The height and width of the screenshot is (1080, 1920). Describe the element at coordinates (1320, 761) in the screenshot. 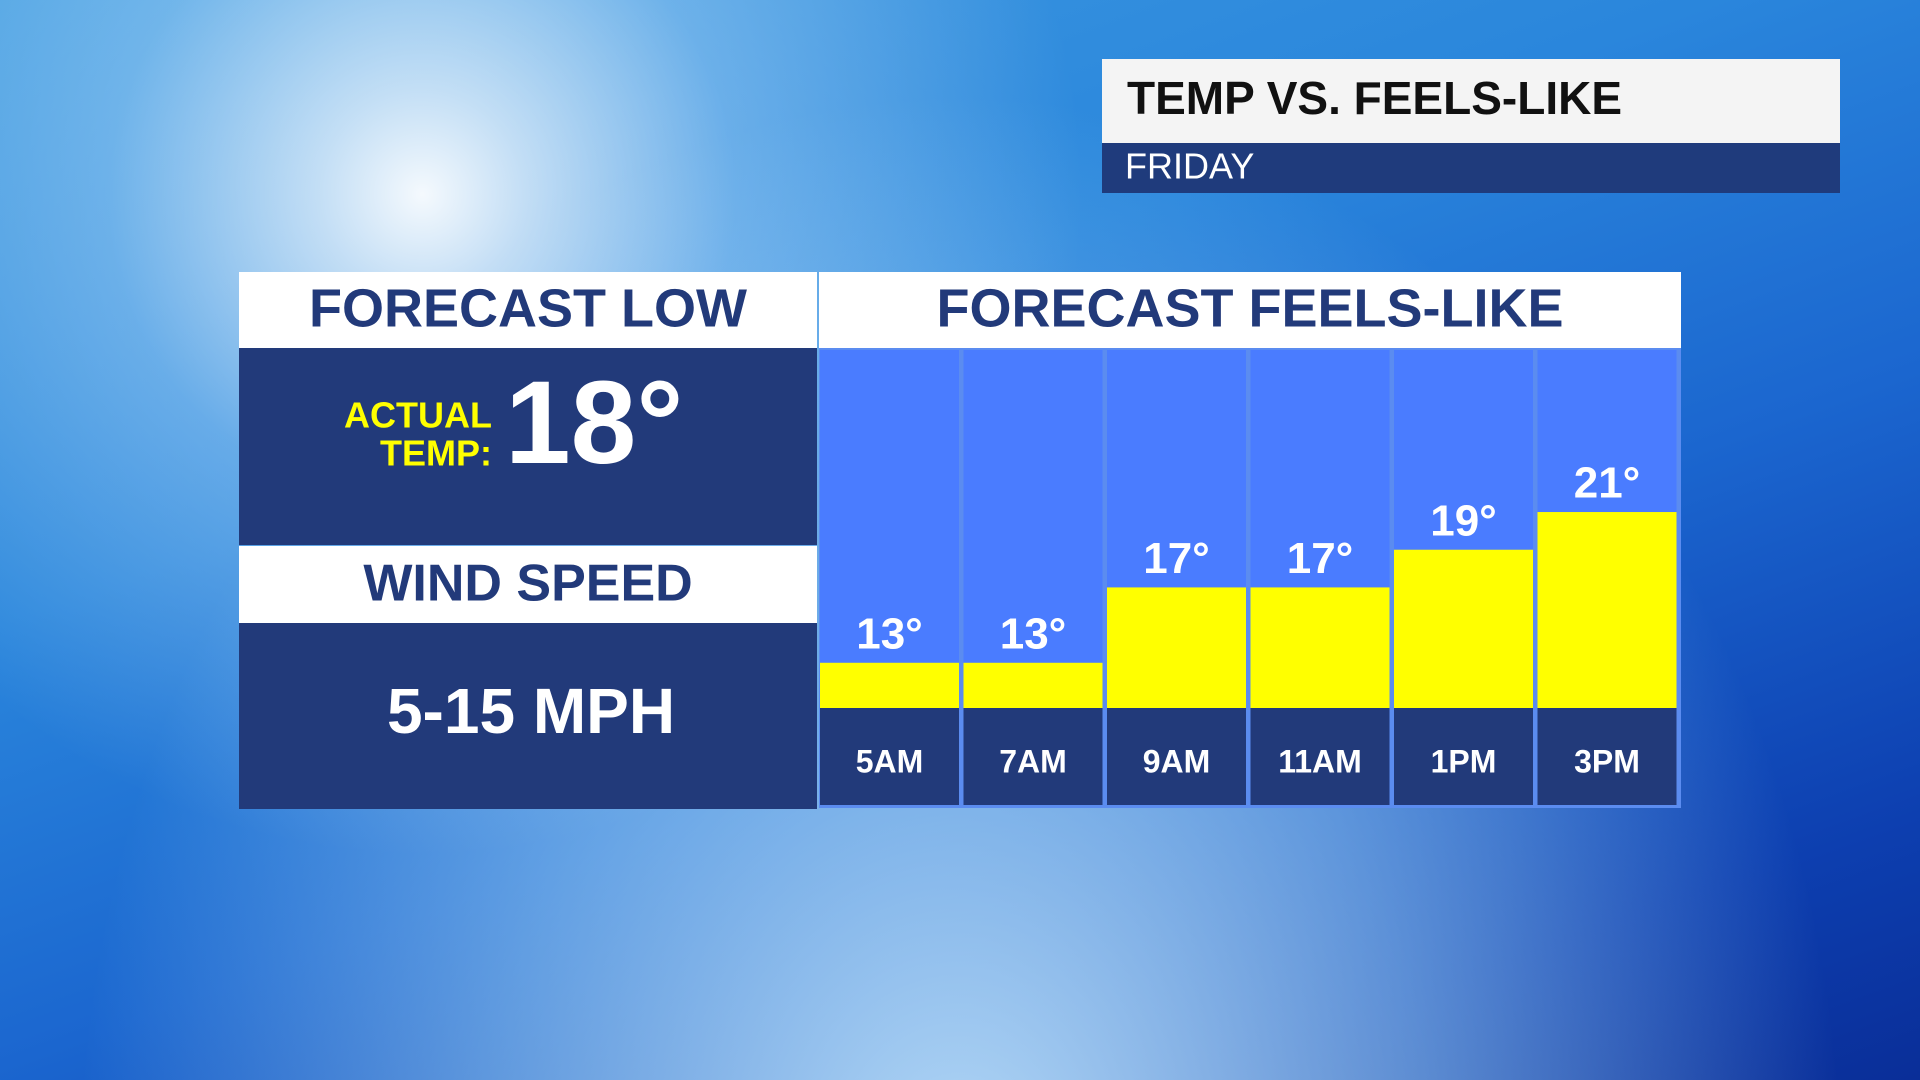

I see `x-tick-label: 11AM` at that location.